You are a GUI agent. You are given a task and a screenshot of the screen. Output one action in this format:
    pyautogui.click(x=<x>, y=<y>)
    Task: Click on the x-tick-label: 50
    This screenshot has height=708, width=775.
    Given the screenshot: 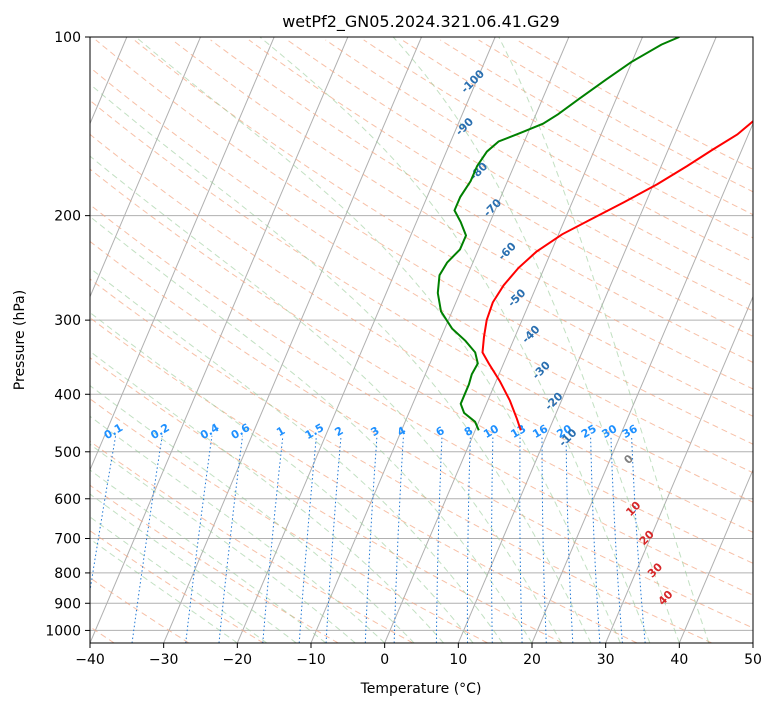 What is the action you would take?
    pyautogui.click(x=753, y=660)
    